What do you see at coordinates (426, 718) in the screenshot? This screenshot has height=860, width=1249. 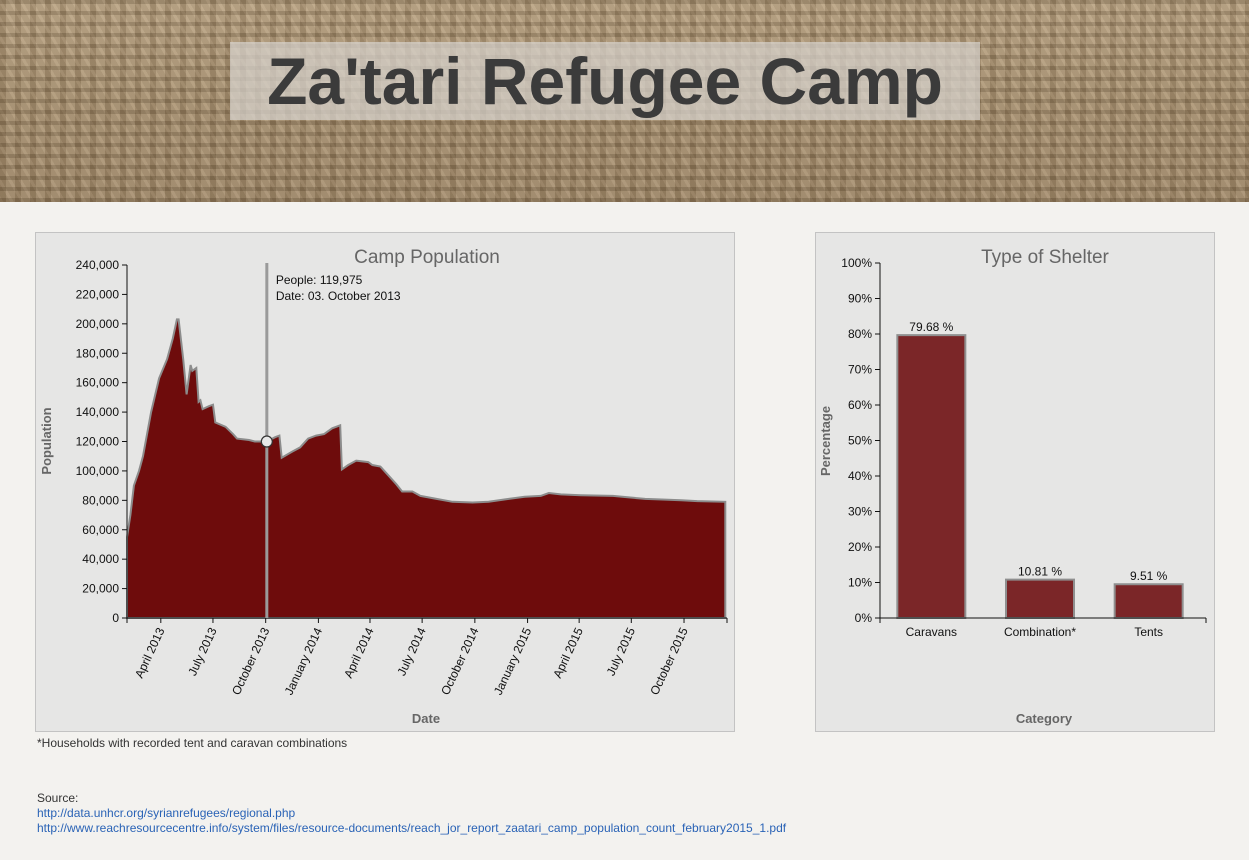 I see `x-axis-label: Date` at bounding box center [426, 718].